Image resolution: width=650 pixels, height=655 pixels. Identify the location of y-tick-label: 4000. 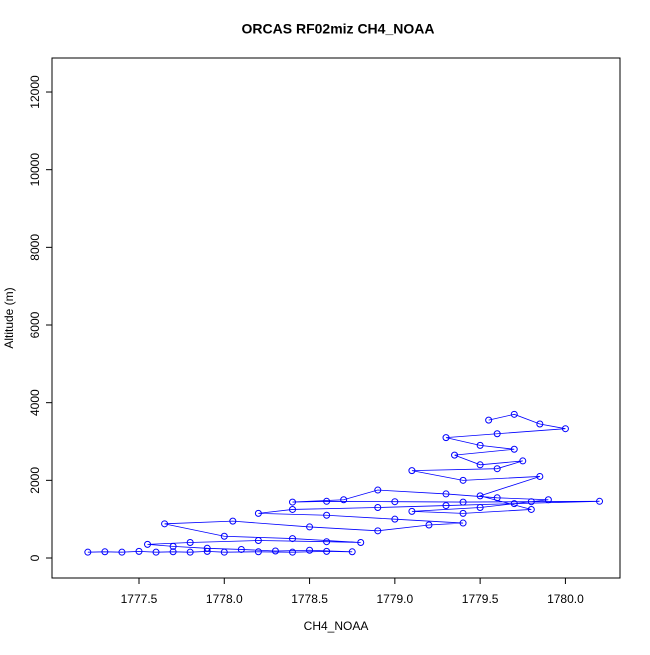
(35, 402).